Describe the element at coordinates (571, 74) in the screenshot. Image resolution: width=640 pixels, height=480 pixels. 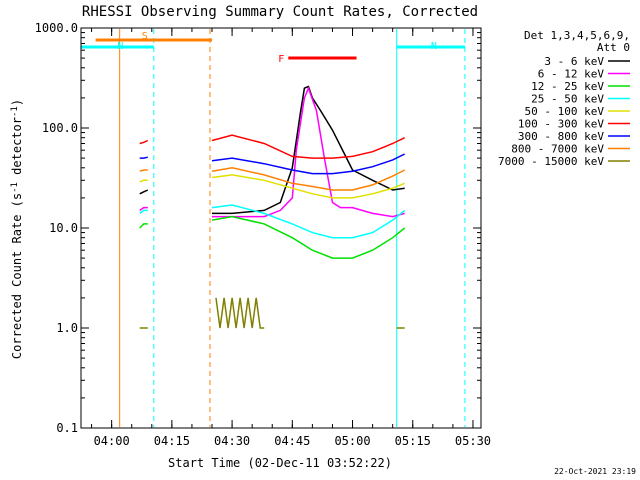
I see `legend-label-6-12-kev: 6 - 12 keV` at that location.